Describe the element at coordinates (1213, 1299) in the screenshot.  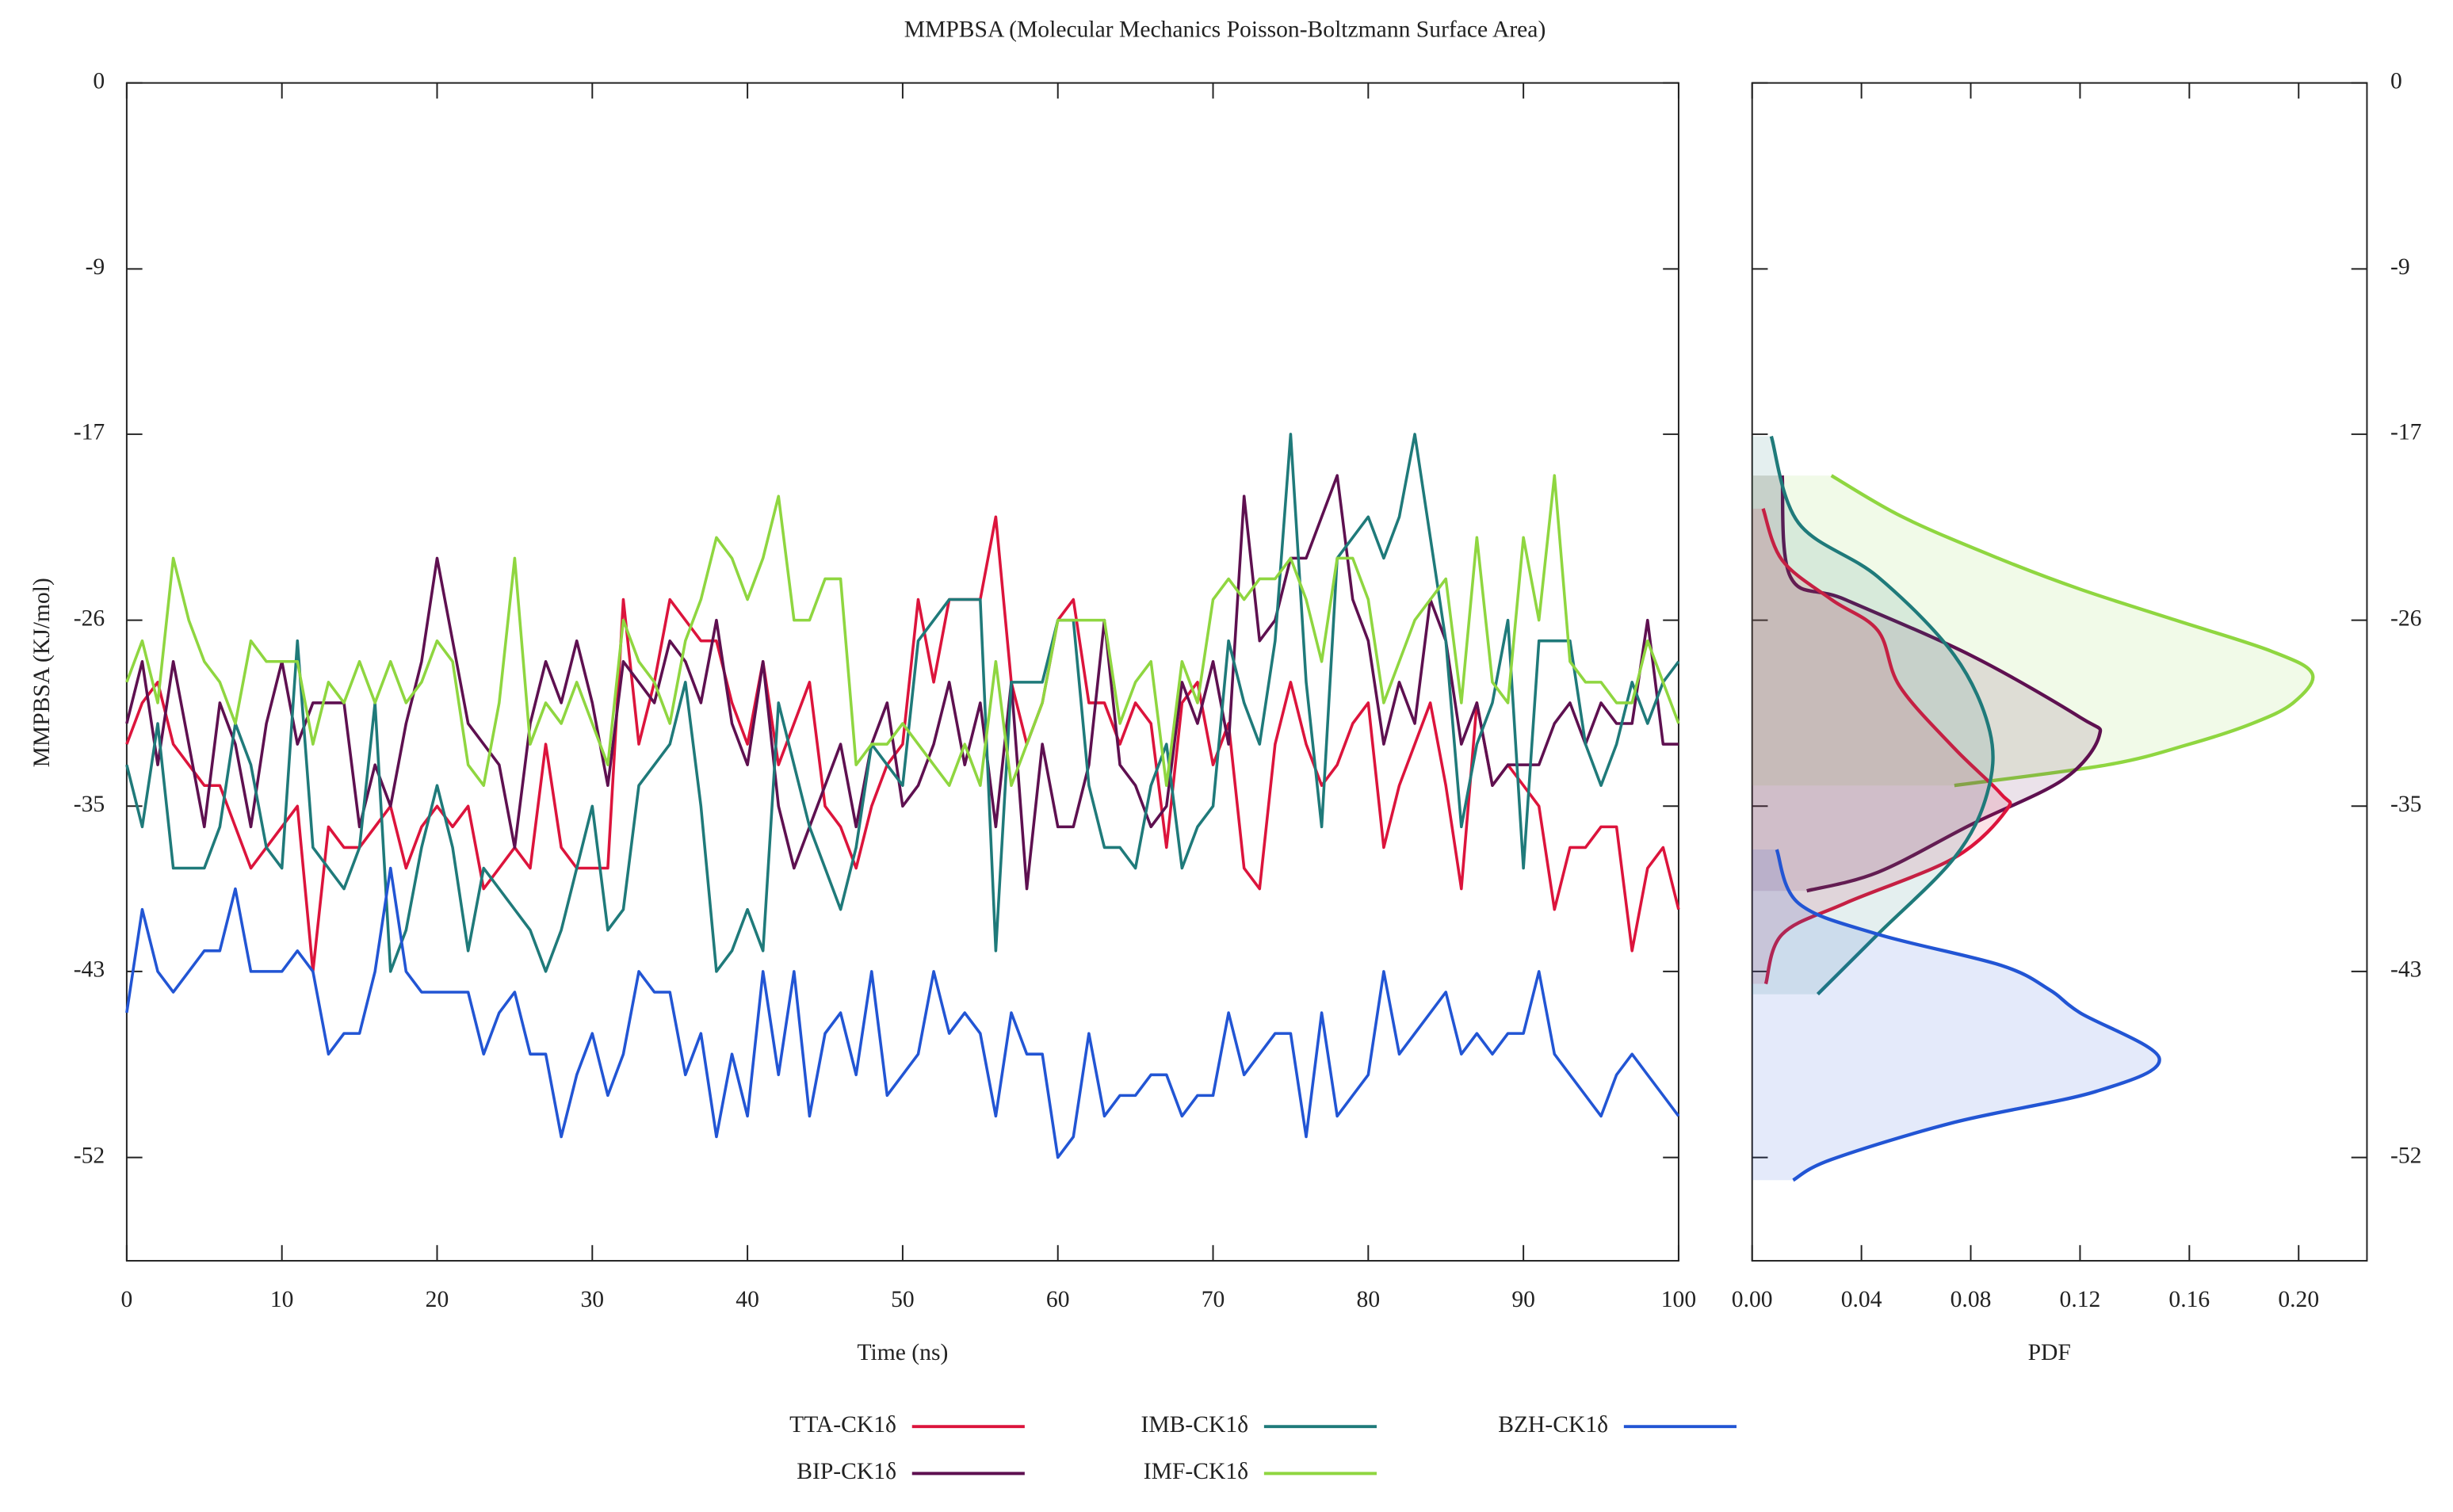
I see `x-tick-label: 70` at that location.